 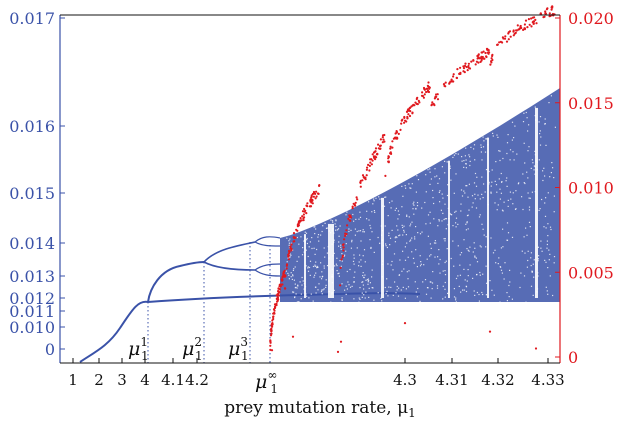 What do you see at coordinates (405, 380) in the screenshot?
I see `x-tick-label: 4.3` at bounding box center [405, 380].